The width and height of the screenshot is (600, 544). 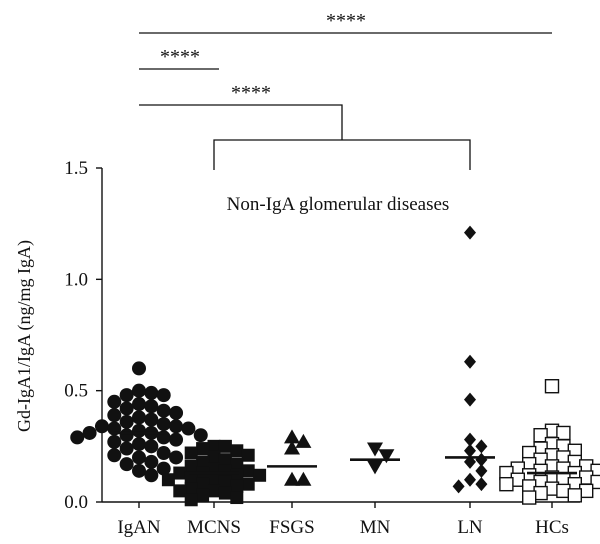 What do you see at coordinates (76, 168) in the screenshot?
I see `y-tick-label: 1.5` at bounding box center [76, 168].